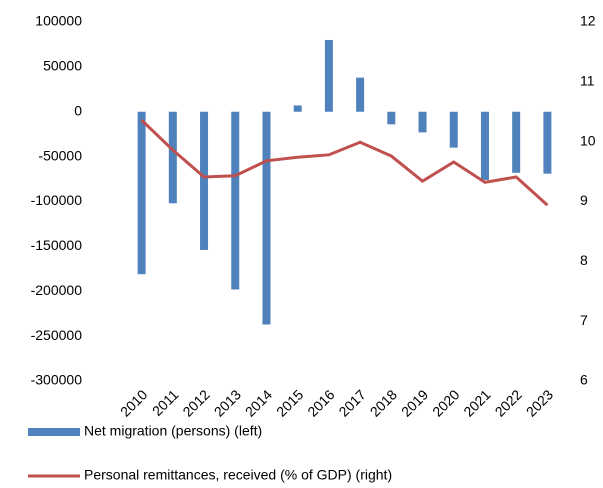  I want to click on y-tick-label: 100000, so click(58, 21).